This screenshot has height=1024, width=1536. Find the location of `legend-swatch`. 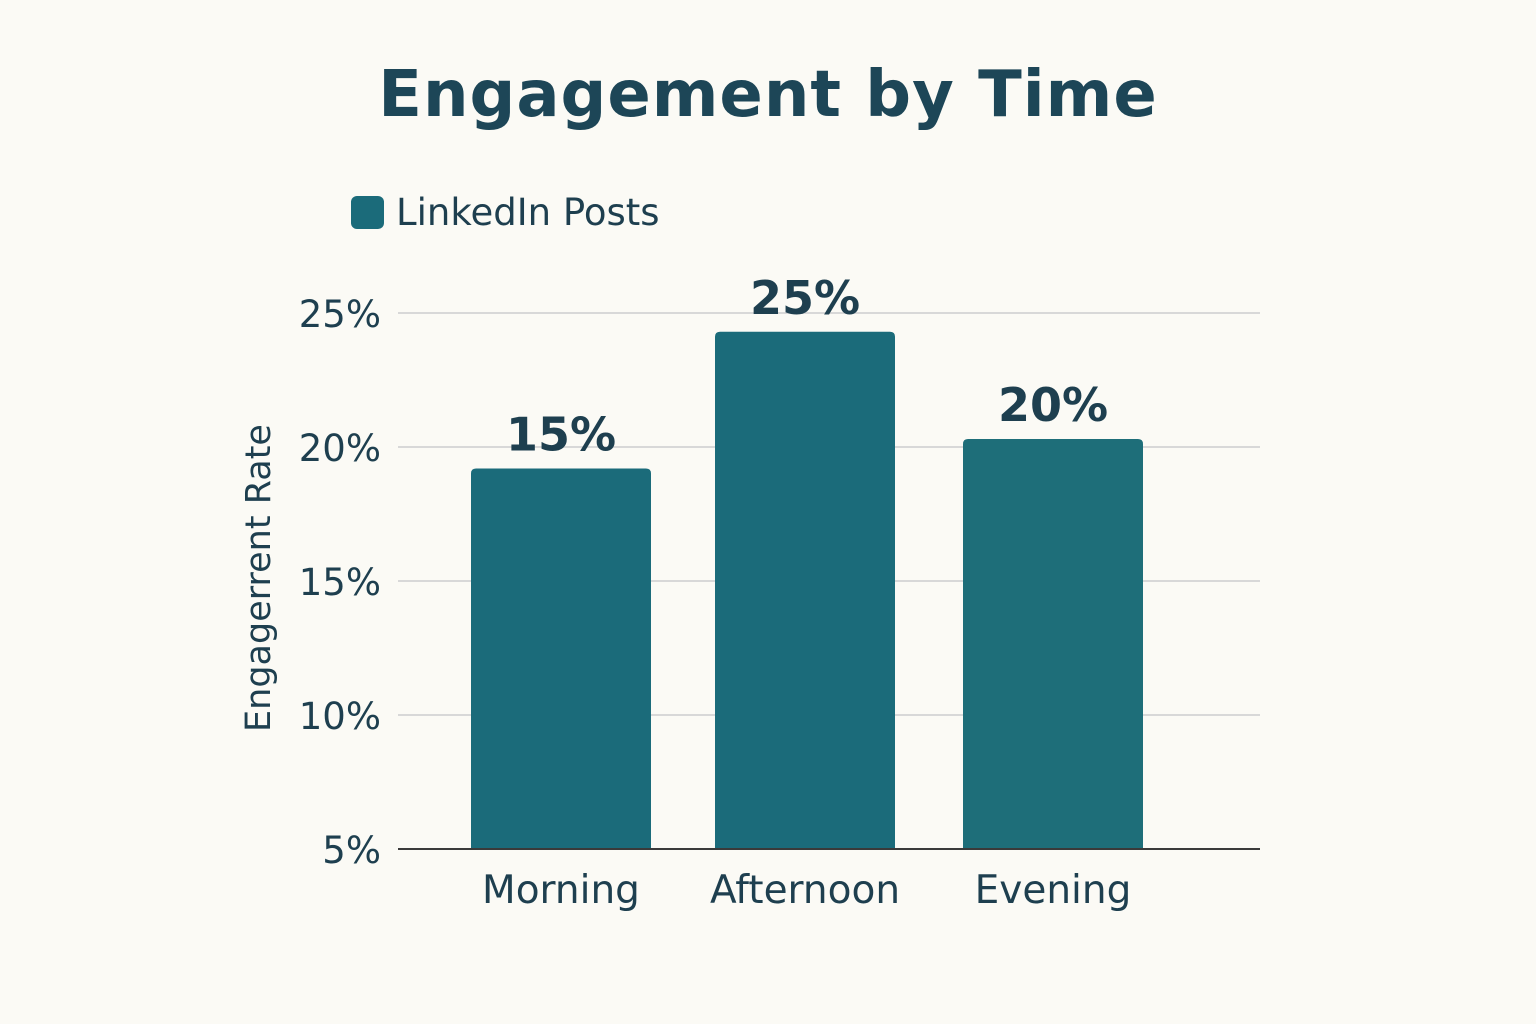

legend-swatch is located at coordinates (367, 212).